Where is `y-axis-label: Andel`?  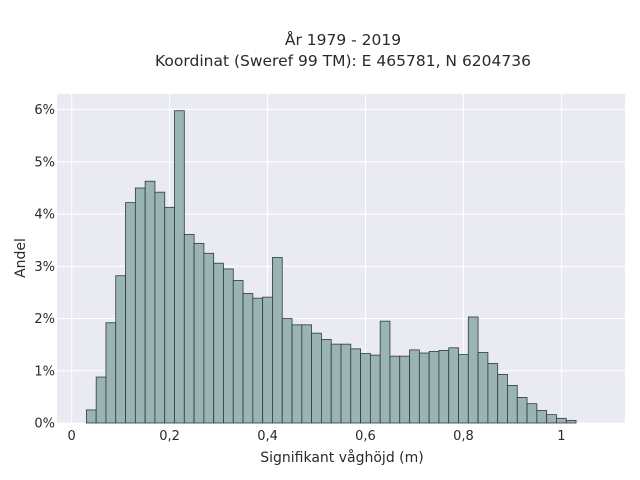
y-axis-label: Andel is located at coordinates (21, 258).